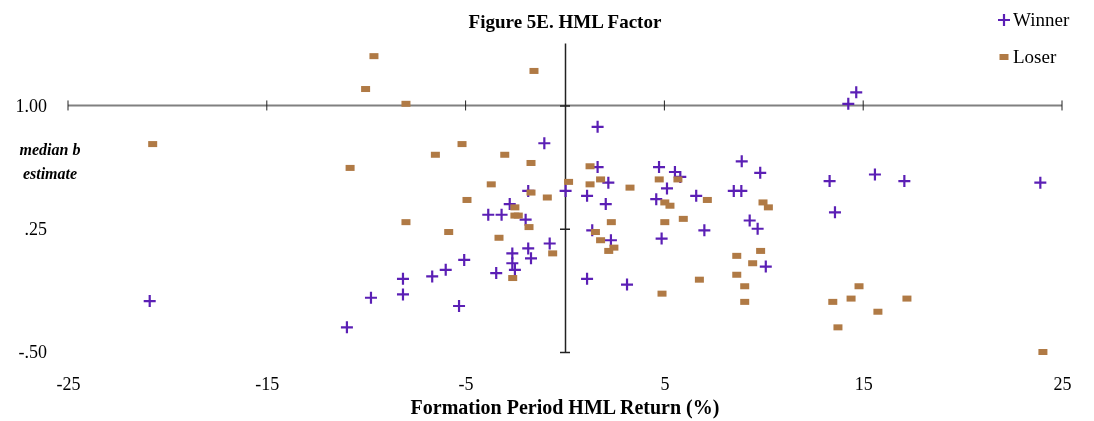  I want to click on y-tick-label: 1.00, so click(31, 105).